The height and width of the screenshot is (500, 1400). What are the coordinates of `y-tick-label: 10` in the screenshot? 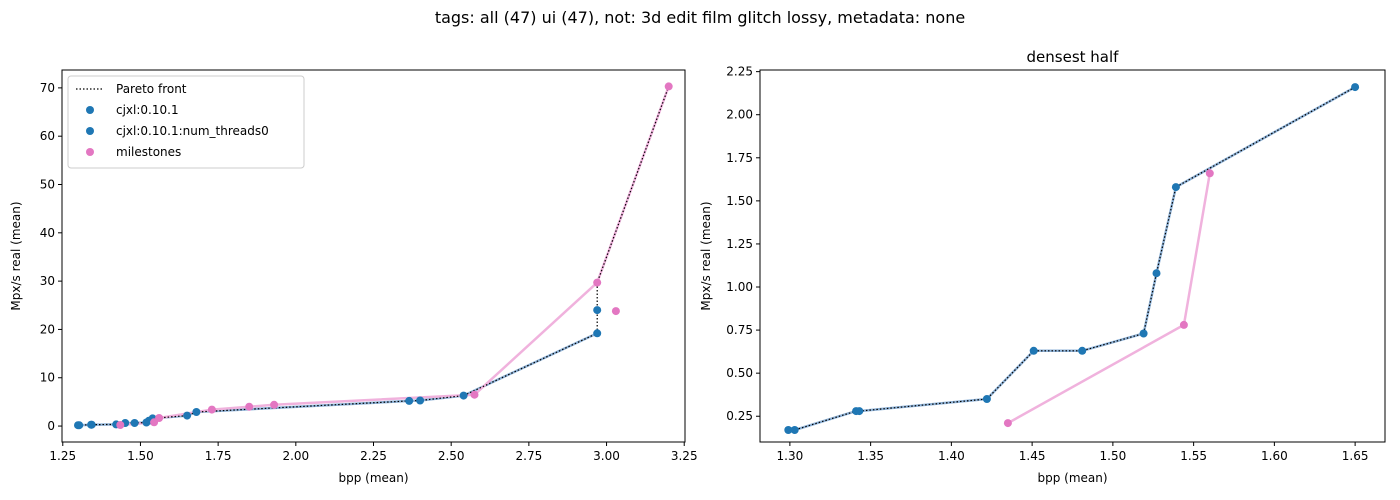 It's located at (47, 378).